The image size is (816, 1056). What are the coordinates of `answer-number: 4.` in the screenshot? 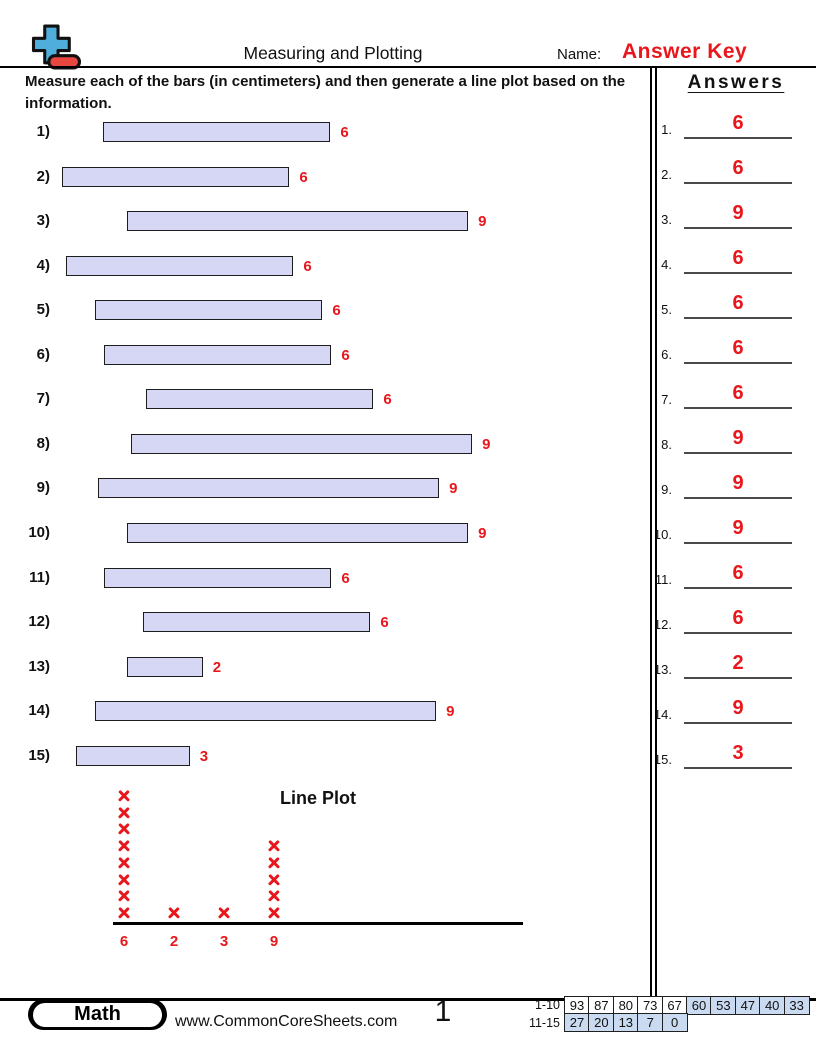 It's located at (666, 264).